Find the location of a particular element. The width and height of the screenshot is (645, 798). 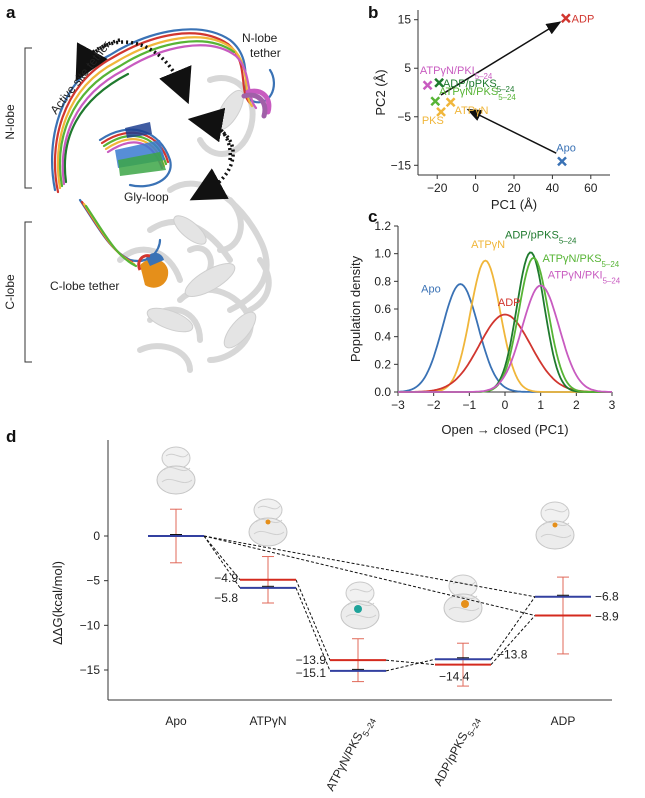

density-x-tick-label: 3 is located at coordinates (612, 405).